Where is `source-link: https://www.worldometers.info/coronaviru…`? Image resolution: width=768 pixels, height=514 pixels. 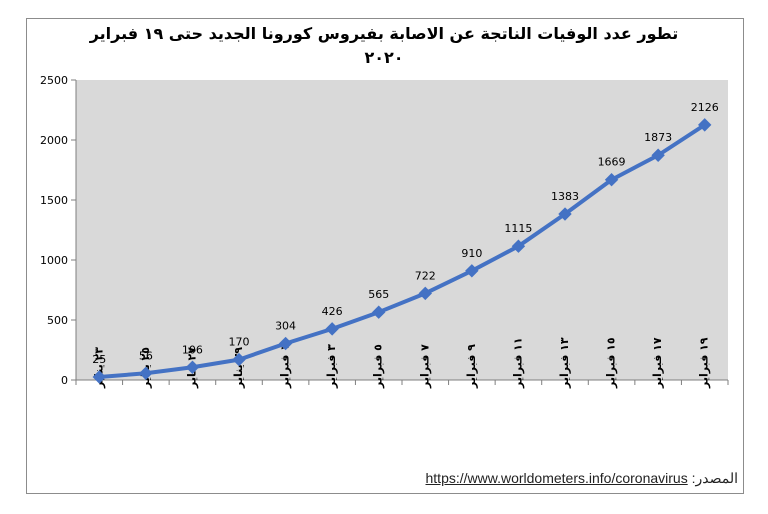 source-link: https://www.worldometers.info/coronaviru… is located at coordinates (556, 478).